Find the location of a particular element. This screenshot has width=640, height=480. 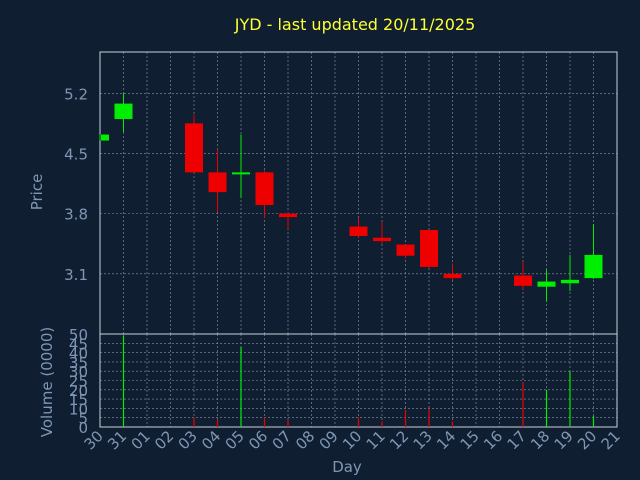

x-tick-label: 12 is located at coordinates (399, 440).